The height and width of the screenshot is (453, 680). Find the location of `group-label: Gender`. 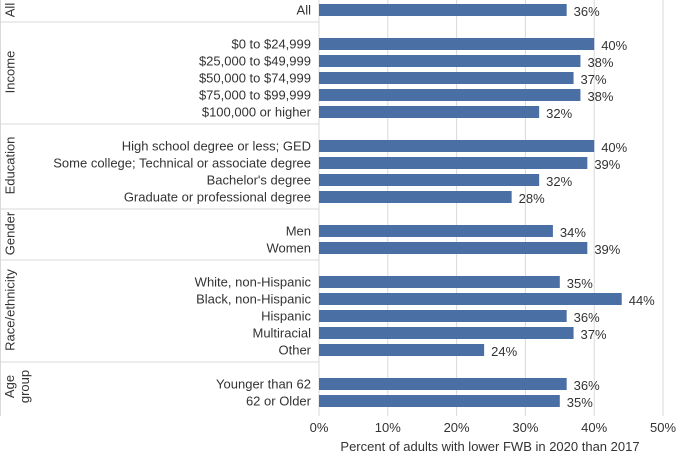

group-label: Gender is located at coordinates (9, 233).